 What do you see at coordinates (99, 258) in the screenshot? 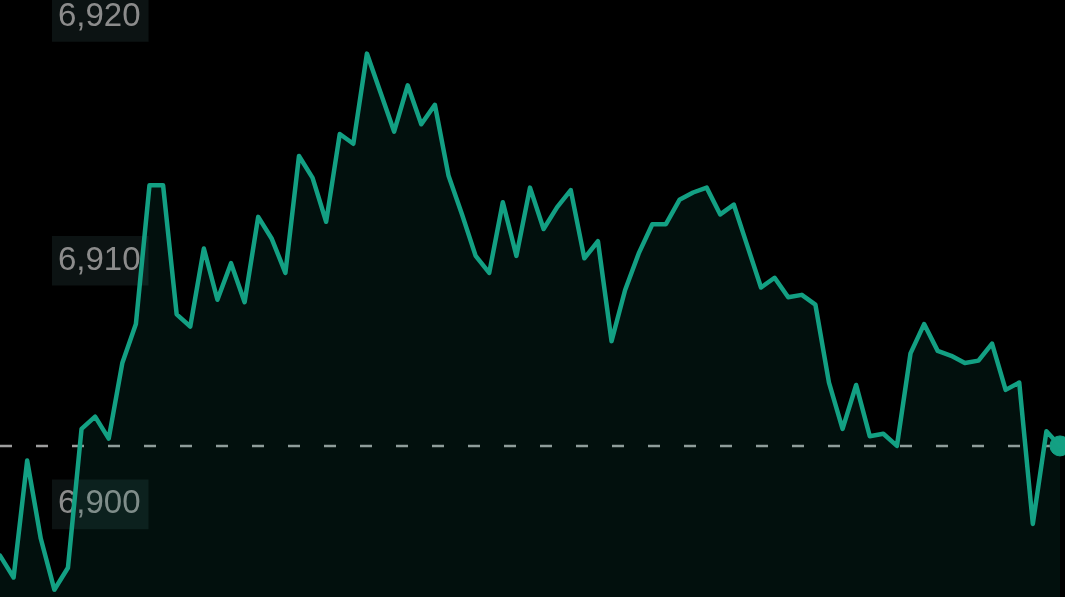
I see `y-tick-label: 6,910` at bounding box center [99, 258].